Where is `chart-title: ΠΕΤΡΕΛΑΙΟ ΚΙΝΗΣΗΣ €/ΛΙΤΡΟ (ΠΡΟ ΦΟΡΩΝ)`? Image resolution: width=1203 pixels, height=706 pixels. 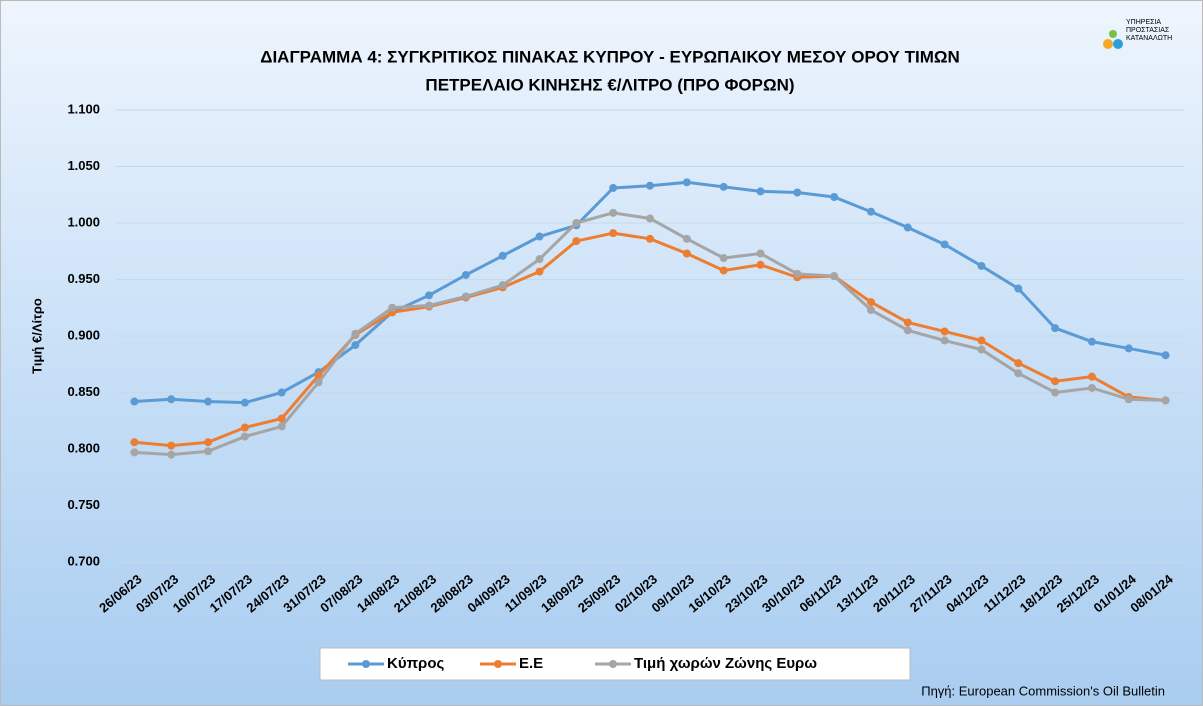
chart-title: ΠΕΤΡΕΛΑΙΟ ΚΙΝΗΣΗΣ €/ΛΙΤΡΟ (ΠΡΟ ΦΟΡΩΝ) is located at coordinates (609, 84).